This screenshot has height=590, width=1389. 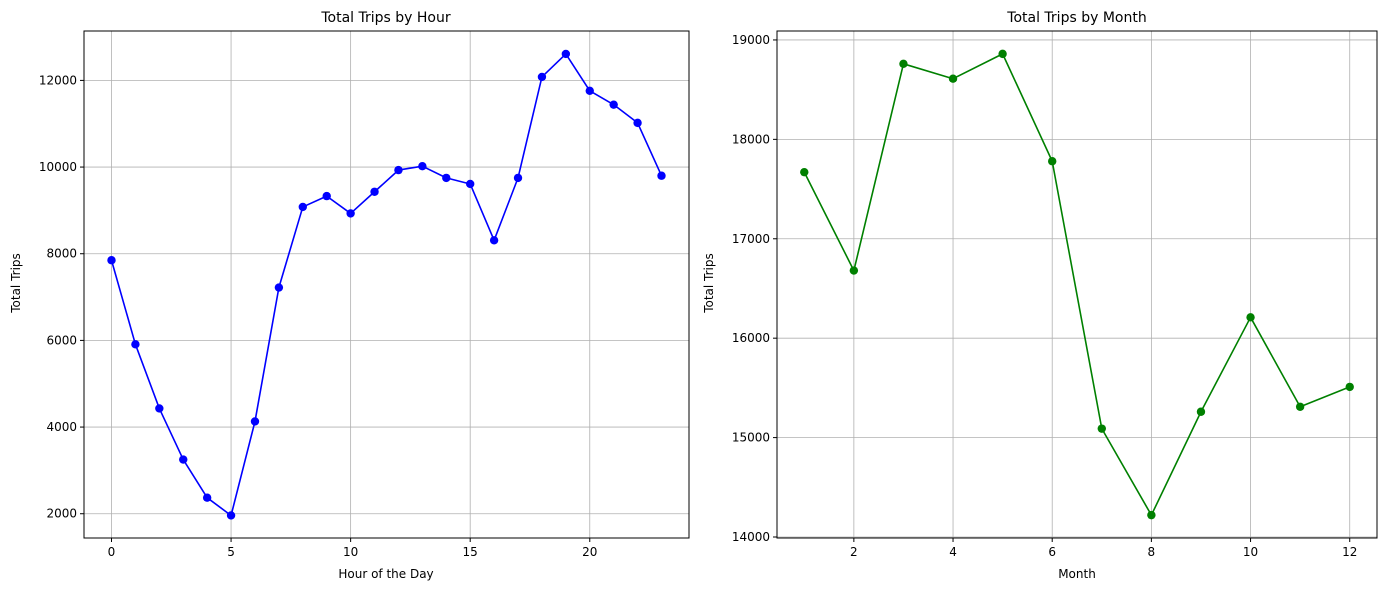 What do you see at coordinates (58, 80) in the screenshot?
I see `y-tick-label: 12000` at bounding box center [58, 80].